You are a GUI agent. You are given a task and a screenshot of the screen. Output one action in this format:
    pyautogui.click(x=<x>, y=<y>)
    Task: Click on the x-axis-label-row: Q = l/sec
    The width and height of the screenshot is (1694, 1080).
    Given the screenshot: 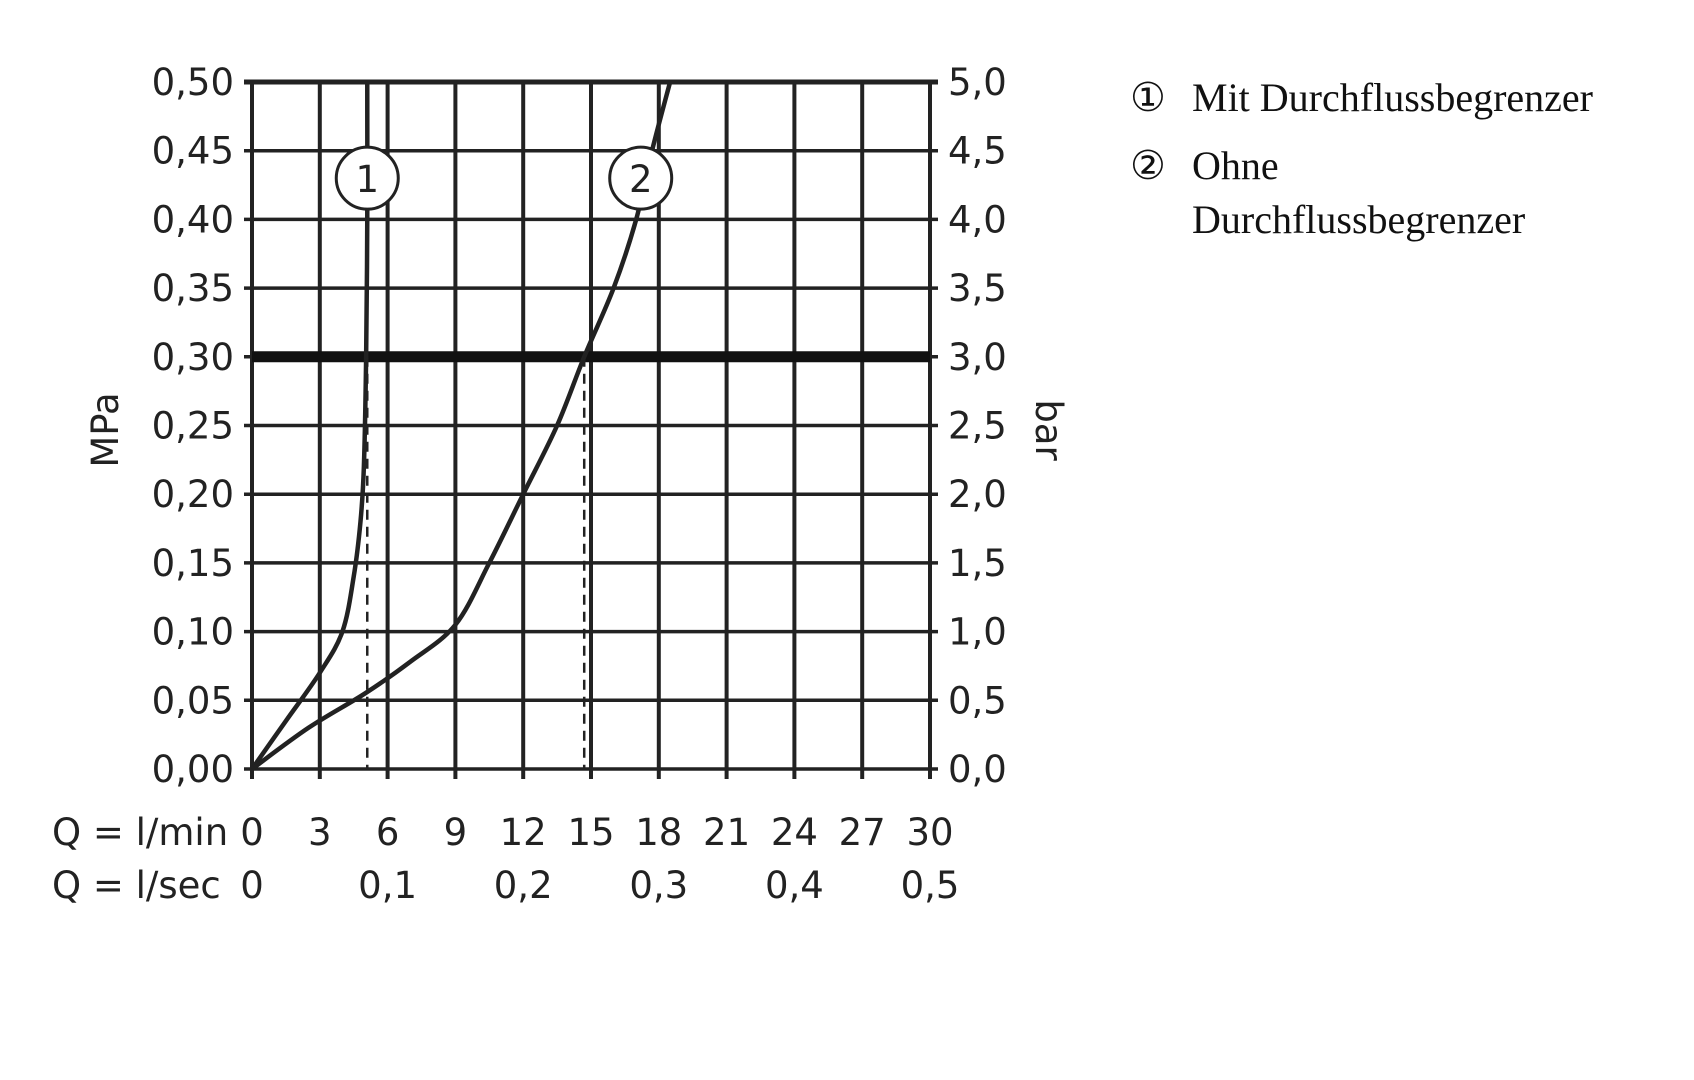 What is the action you would take?
    pyautogui.click(x=136, y=885)
    